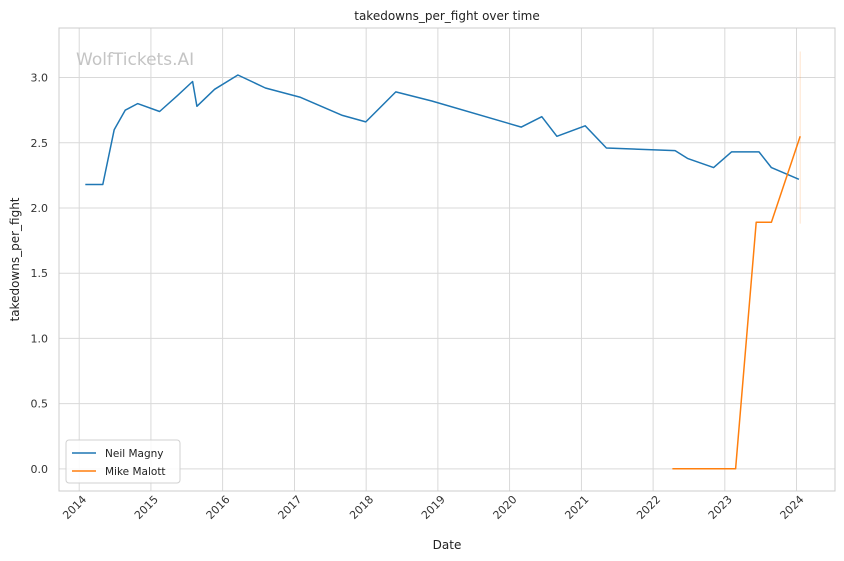 The width and height of the screenshot is (844, 561). Describe the element at coordinates (792, 507) in the screenshot. I see `x-tick-label: 2024` at that location.